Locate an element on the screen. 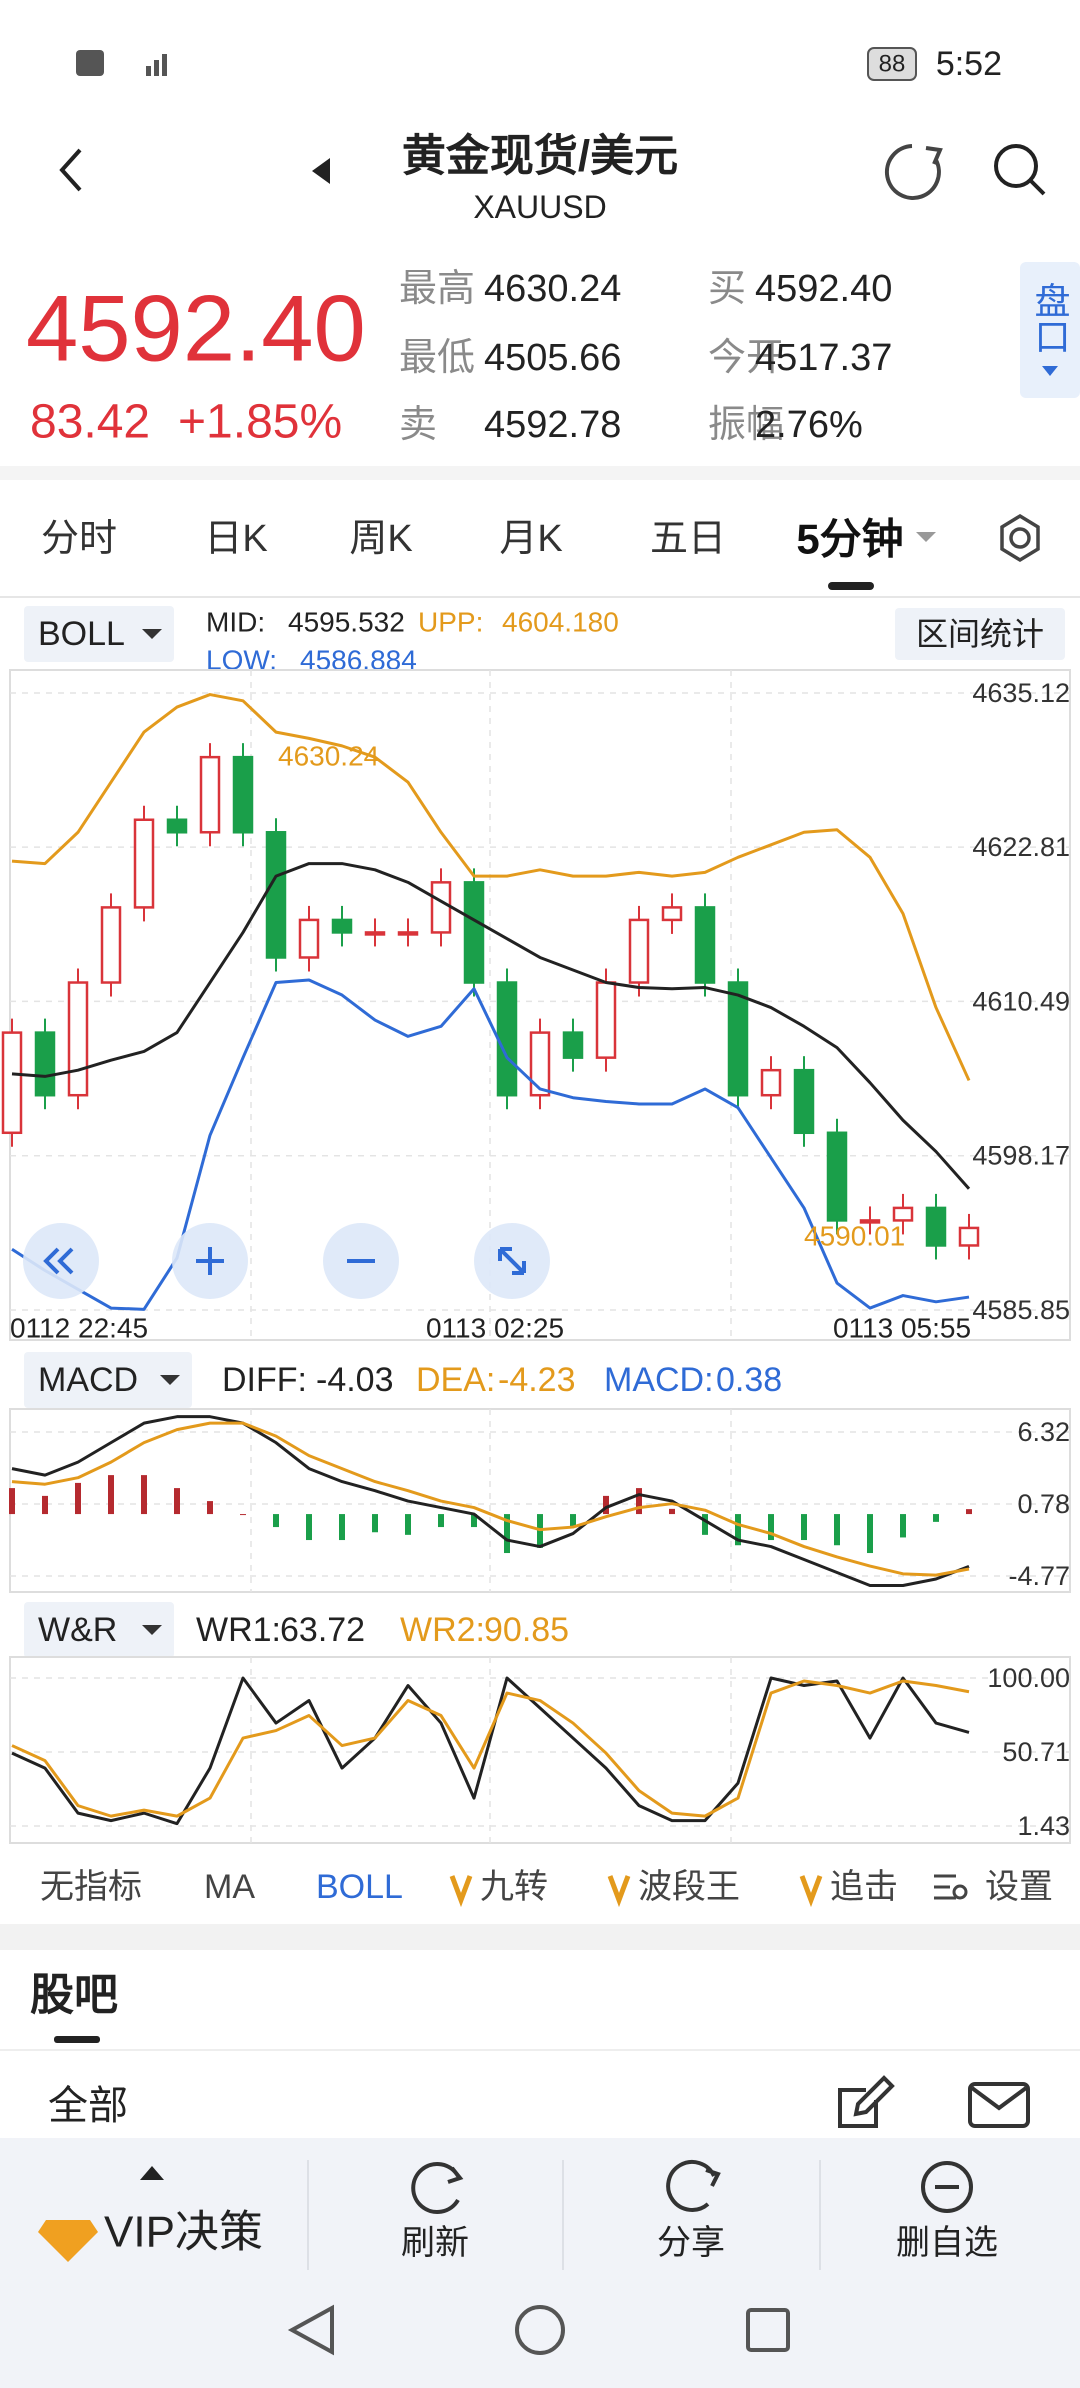  y-tick-label: -4.77 is located at coordinates (1039, 1576).